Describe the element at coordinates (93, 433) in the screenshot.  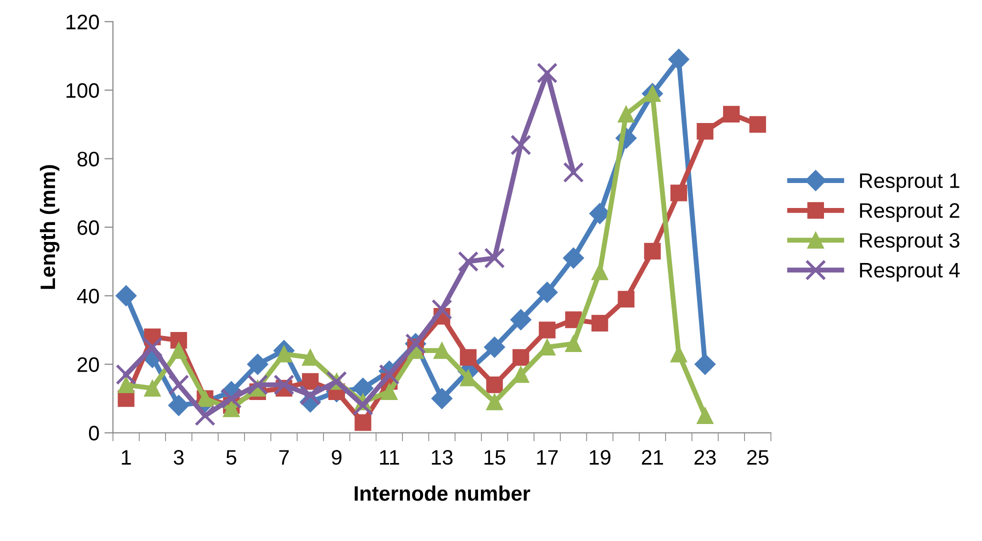
I see `y-tick-label: 0` at that location.